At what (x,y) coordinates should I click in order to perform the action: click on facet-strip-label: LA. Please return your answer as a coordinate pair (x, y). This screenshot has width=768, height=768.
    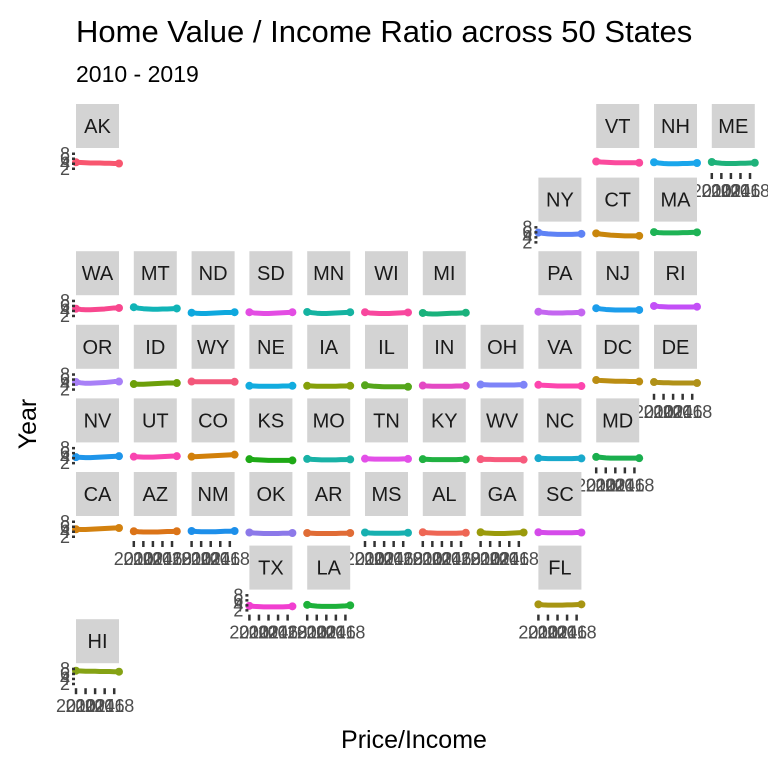
    Looking at the image, I should click on (328, 569).